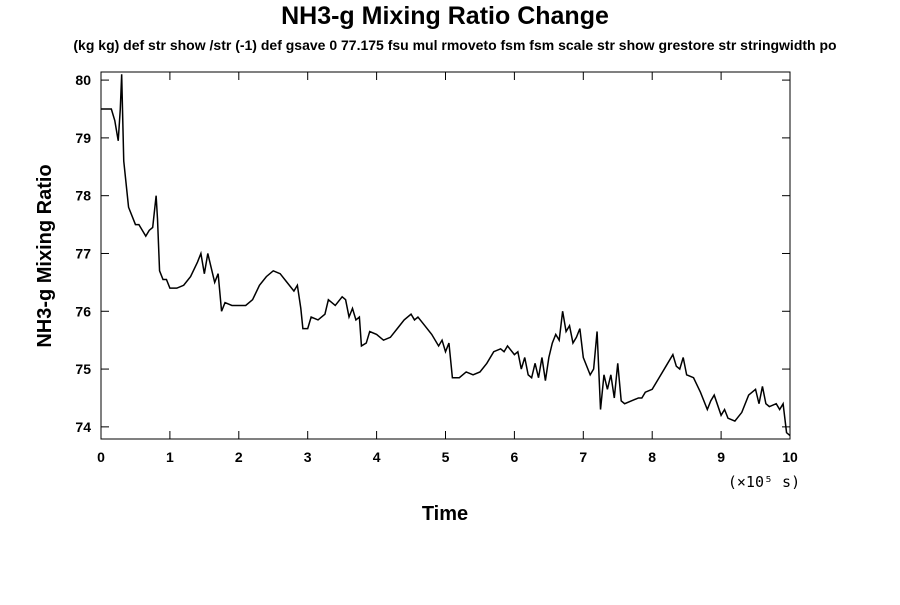 This screenshot has width=900, height=605. I want to click on x-tick-label: 10, so click(790, 457).